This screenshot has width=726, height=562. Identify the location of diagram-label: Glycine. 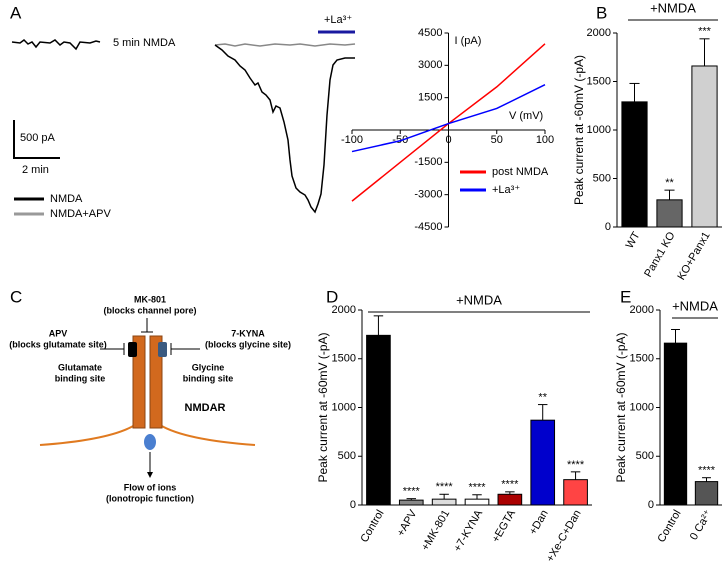
(208, 367).